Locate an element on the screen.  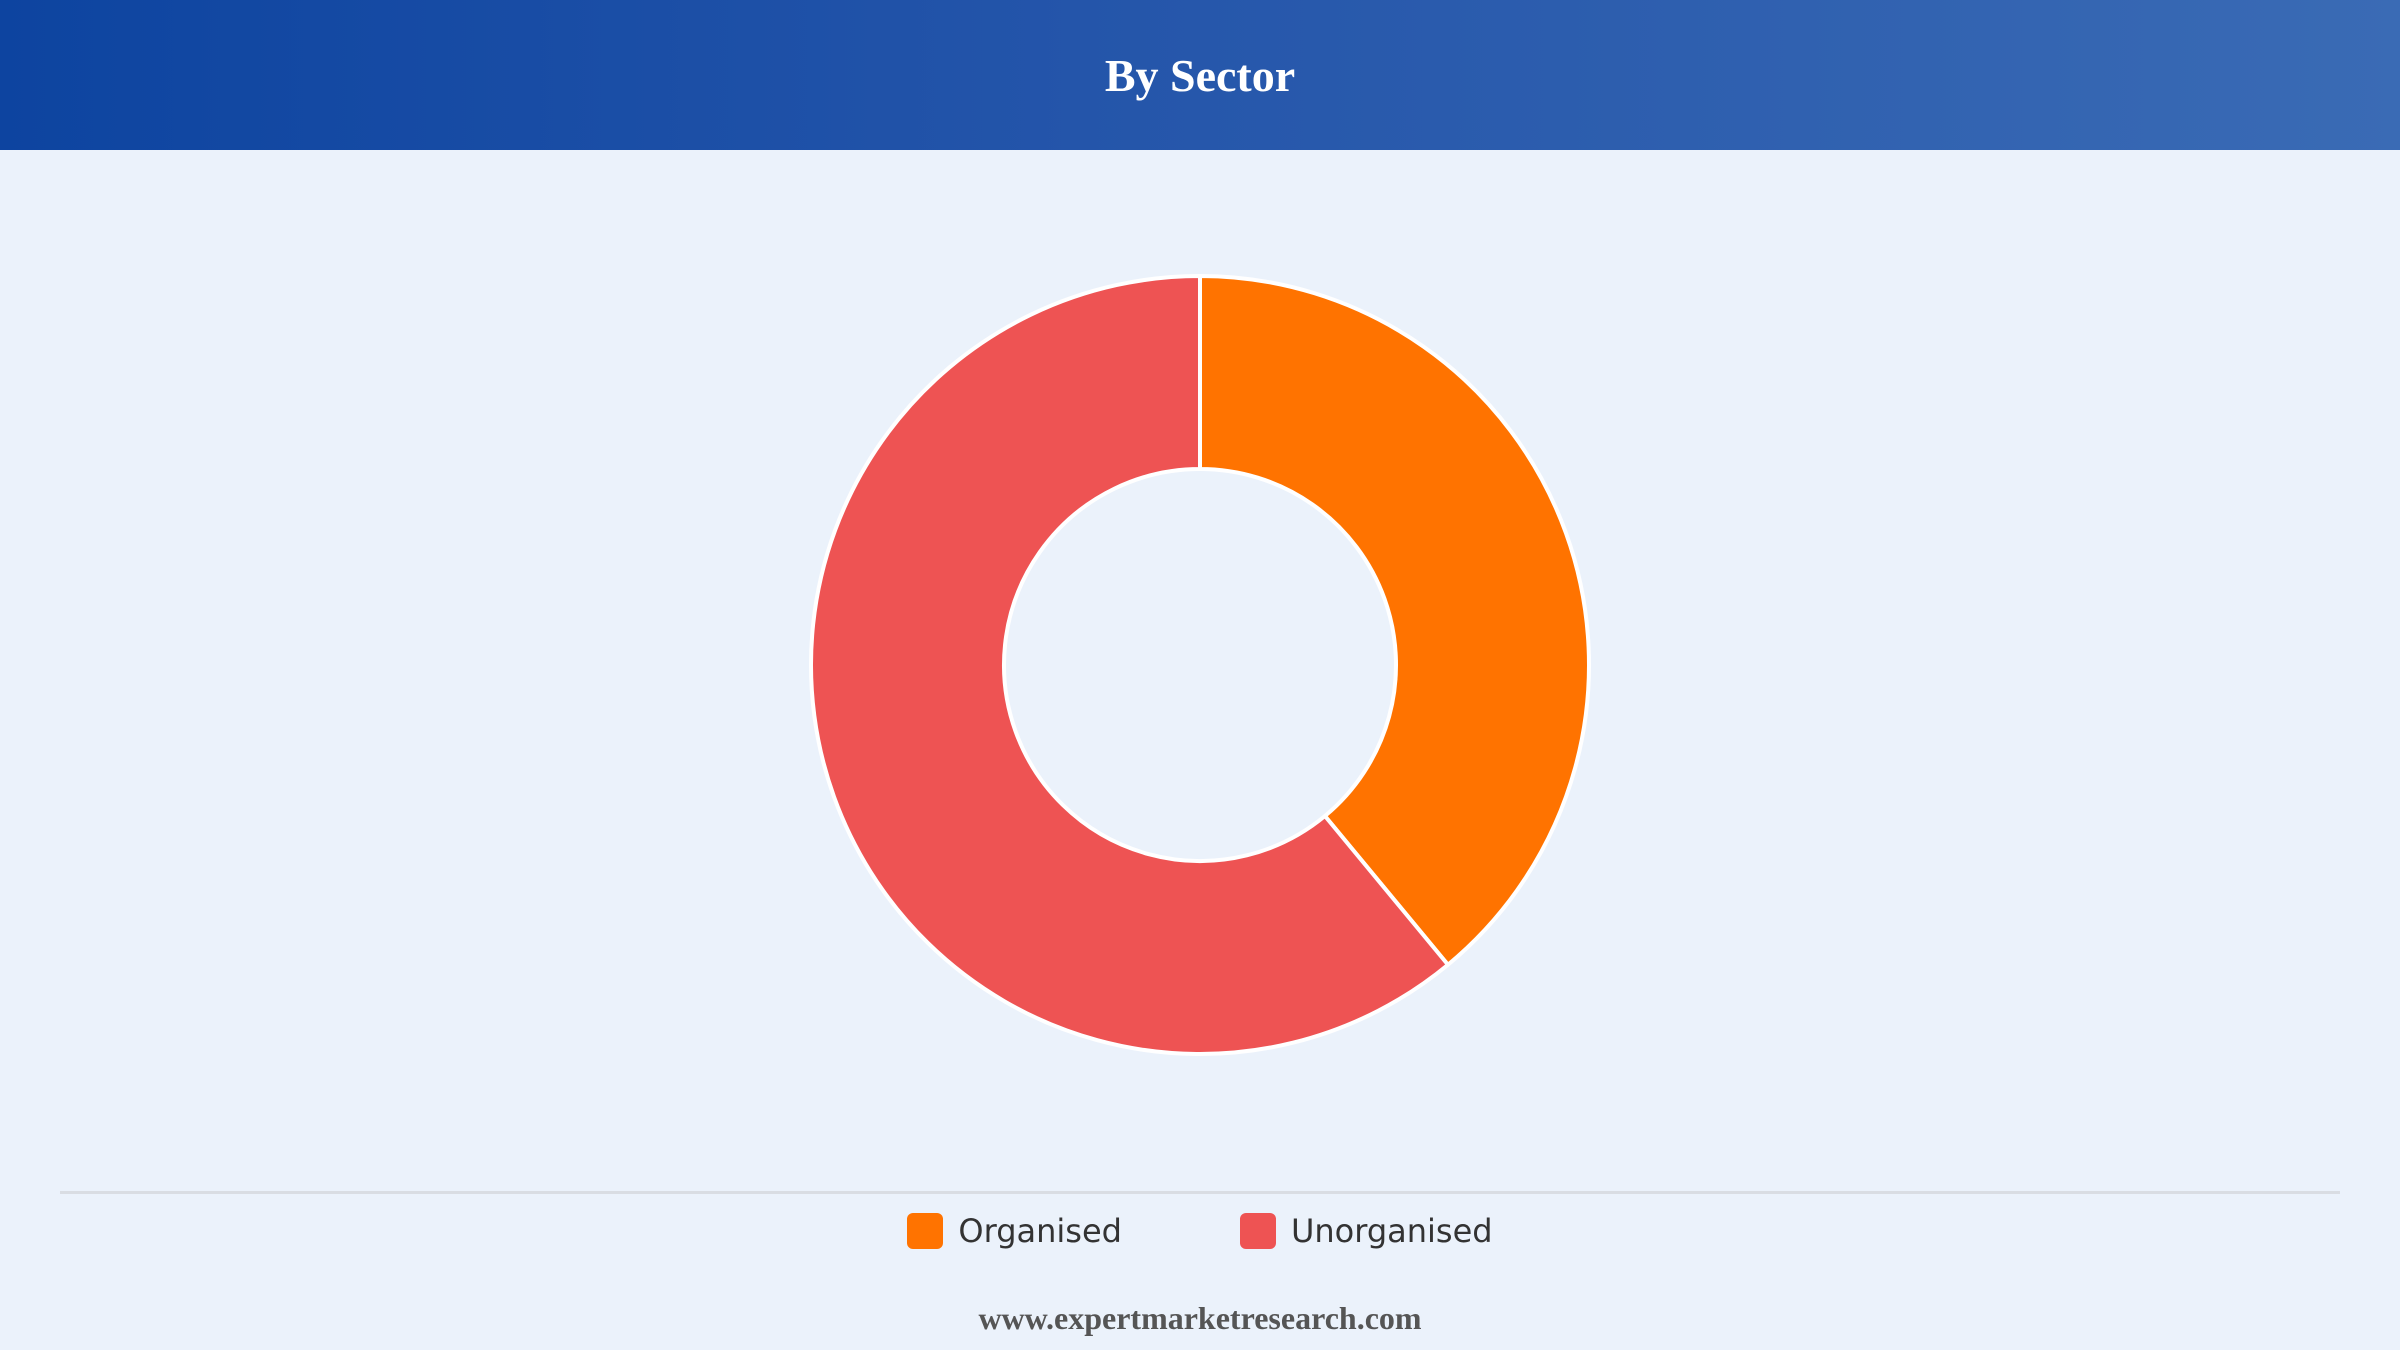
legend-item-unorganised: Unorganised is located at coordinates (1366, 1231).